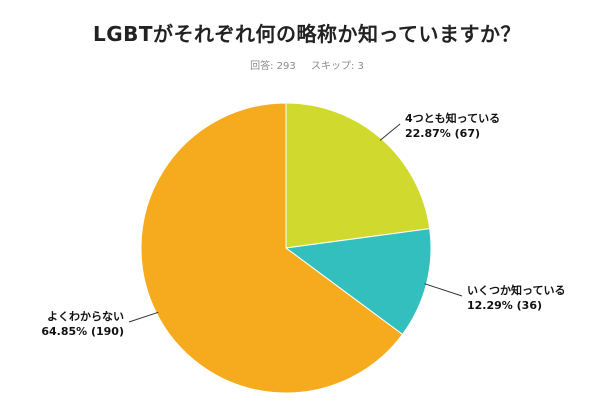 Image resolution: width=614 pixels, height=404 pixels. Describe the element at coordinates (273, 66) in the screenshot. I see `responses-count: 回答: 293` at that location.